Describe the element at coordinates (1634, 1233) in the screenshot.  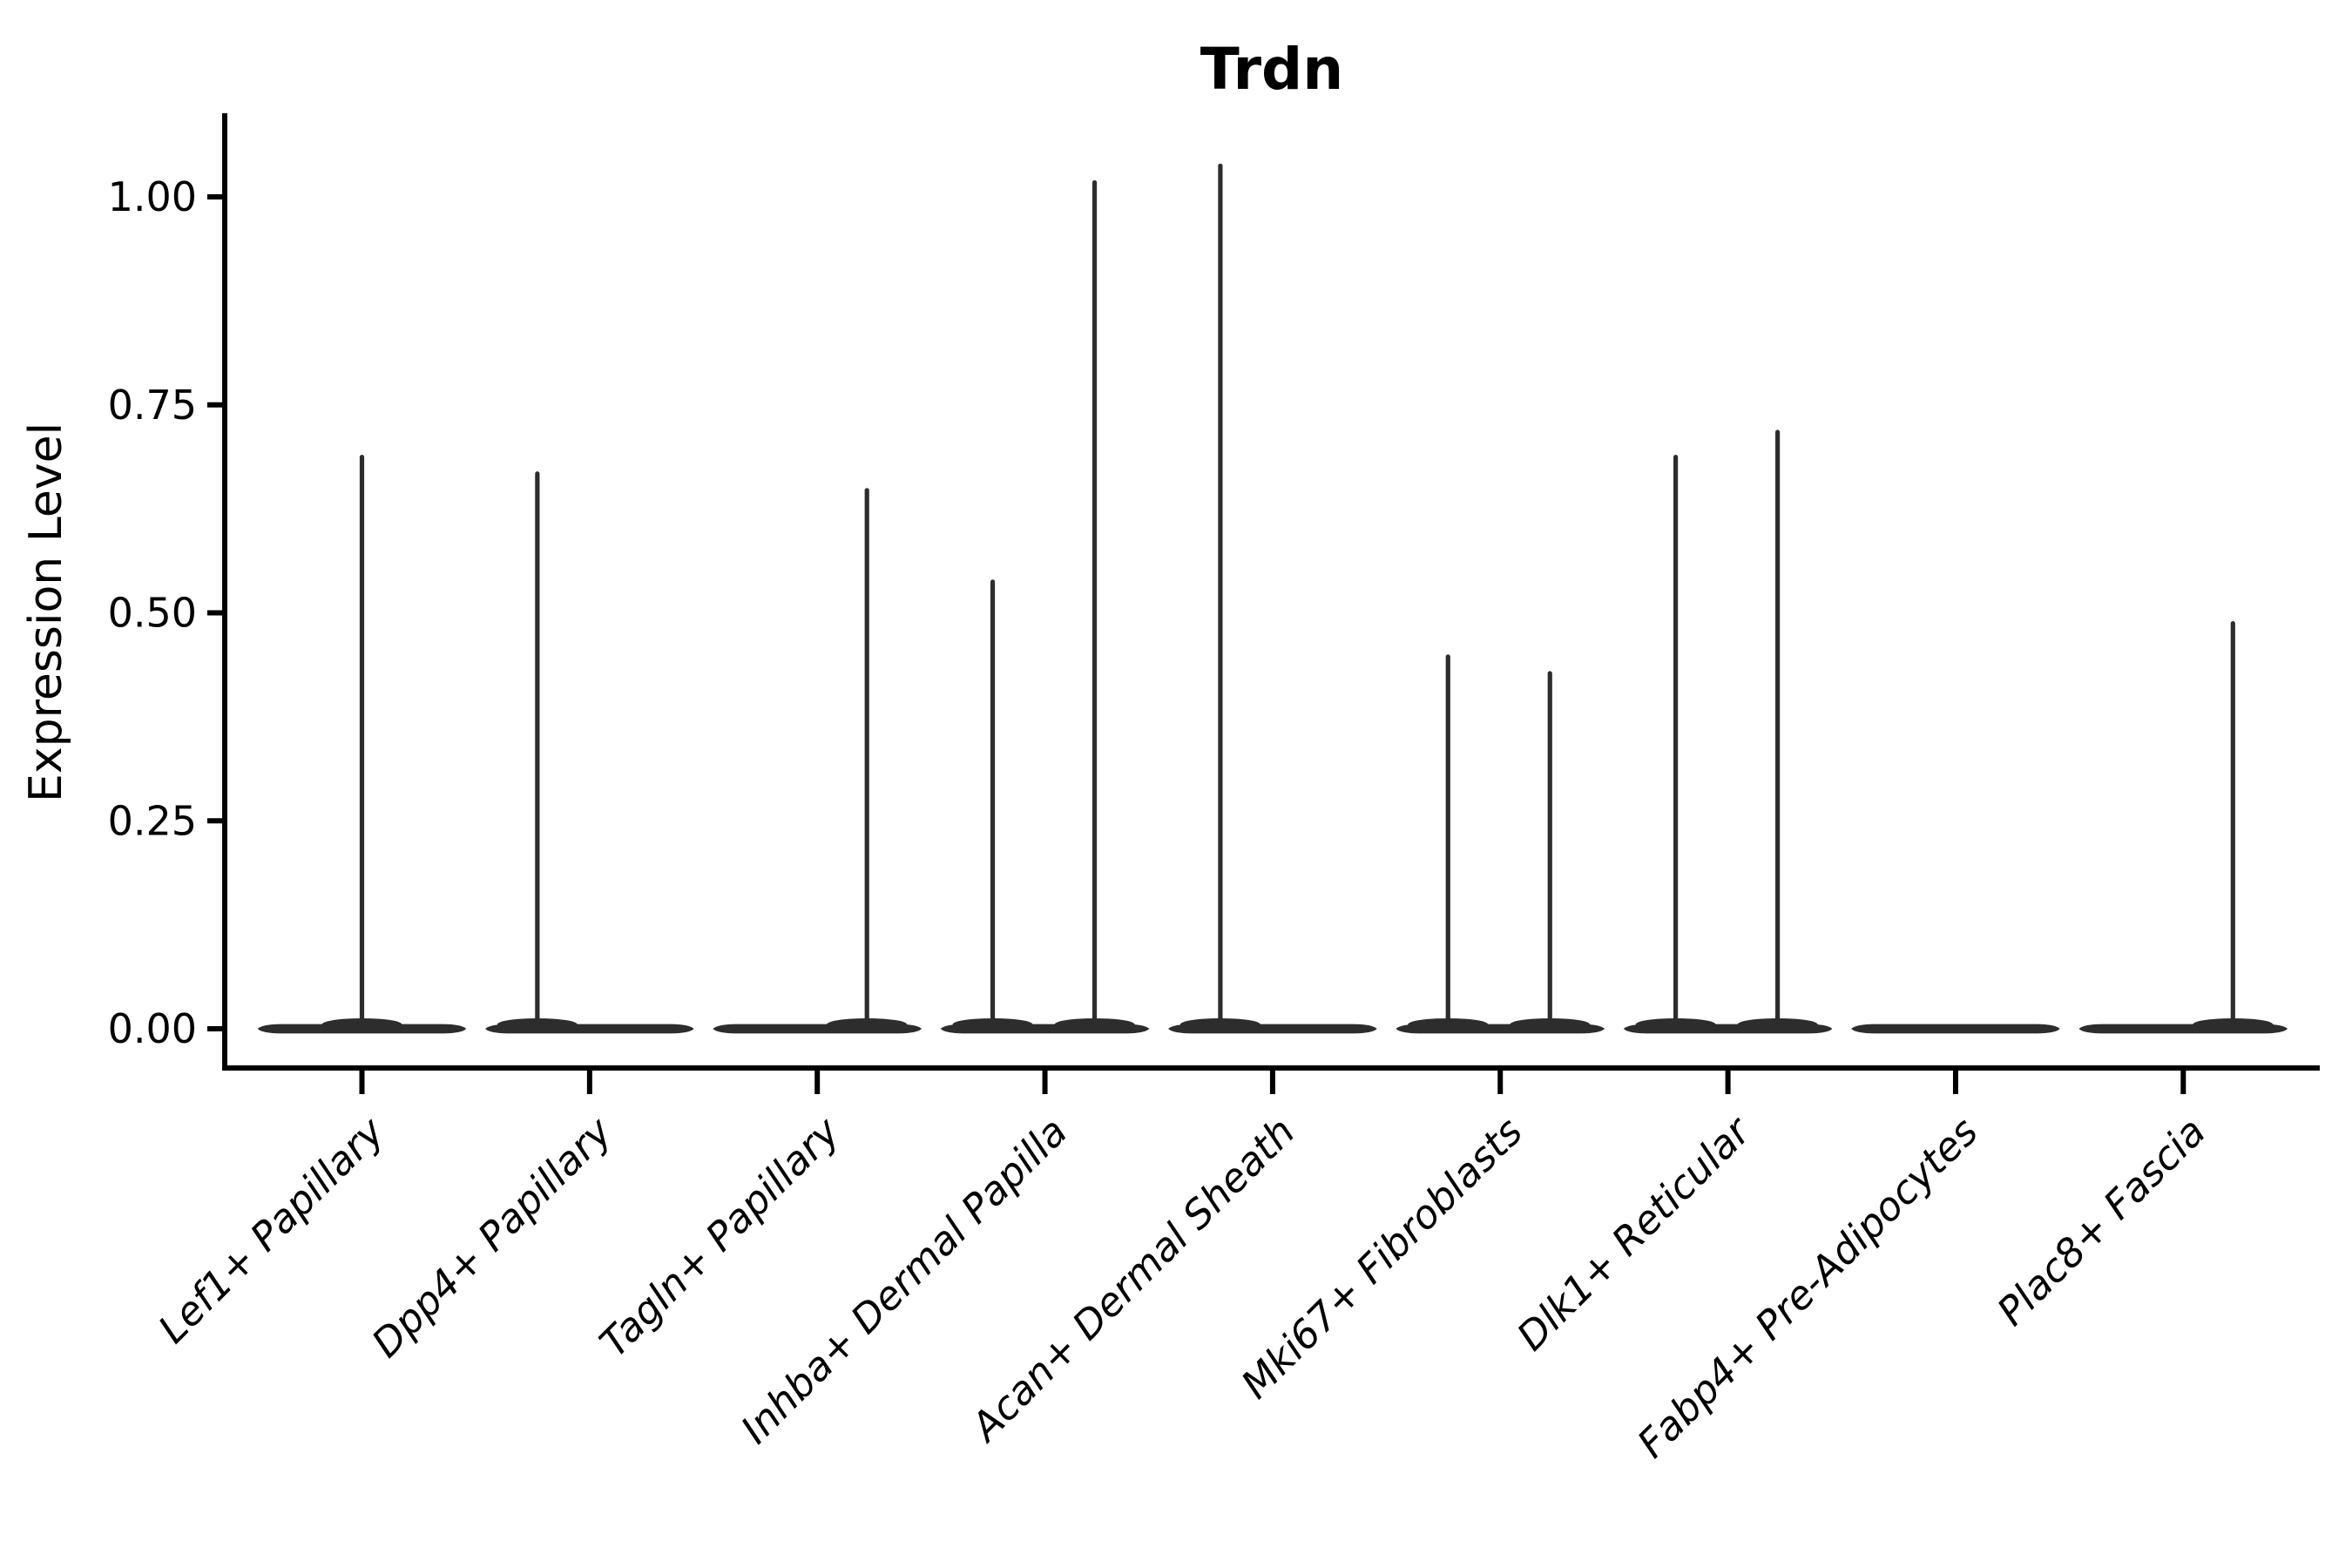
I see `x-tick-label: Dlk1+ Reticular` at that location.